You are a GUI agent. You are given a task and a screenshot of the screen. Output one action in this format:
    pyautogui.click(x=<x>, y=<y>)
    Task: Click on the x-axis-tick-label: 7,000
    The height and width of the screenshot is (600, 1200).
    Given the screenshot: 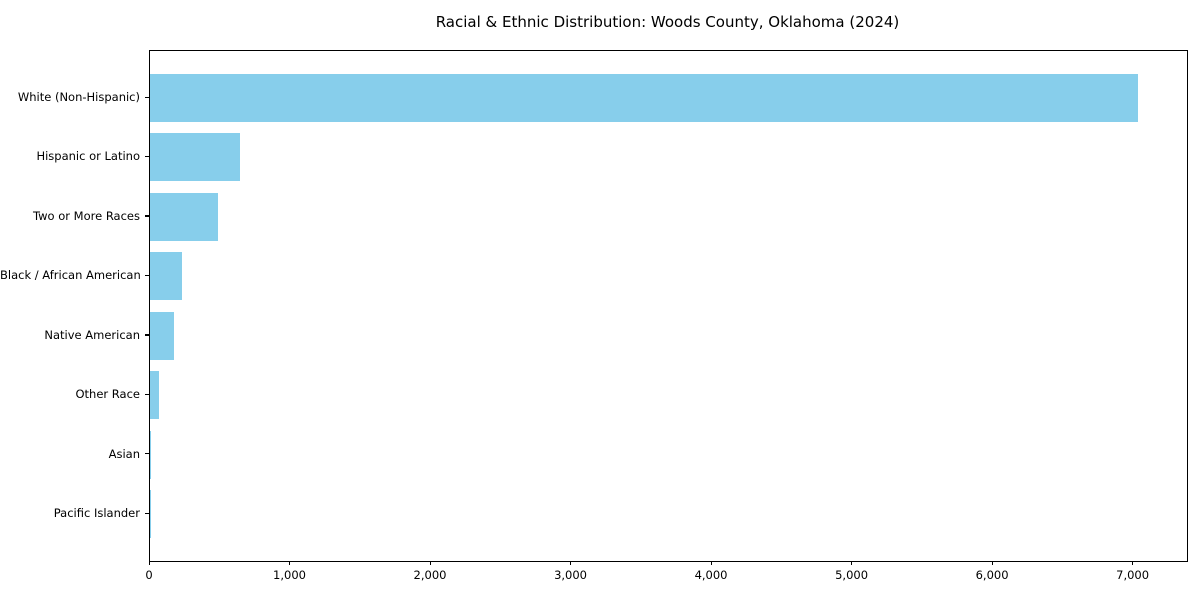 What is the action you would take?
    pyautogui.click(x=1133, y=575)
    